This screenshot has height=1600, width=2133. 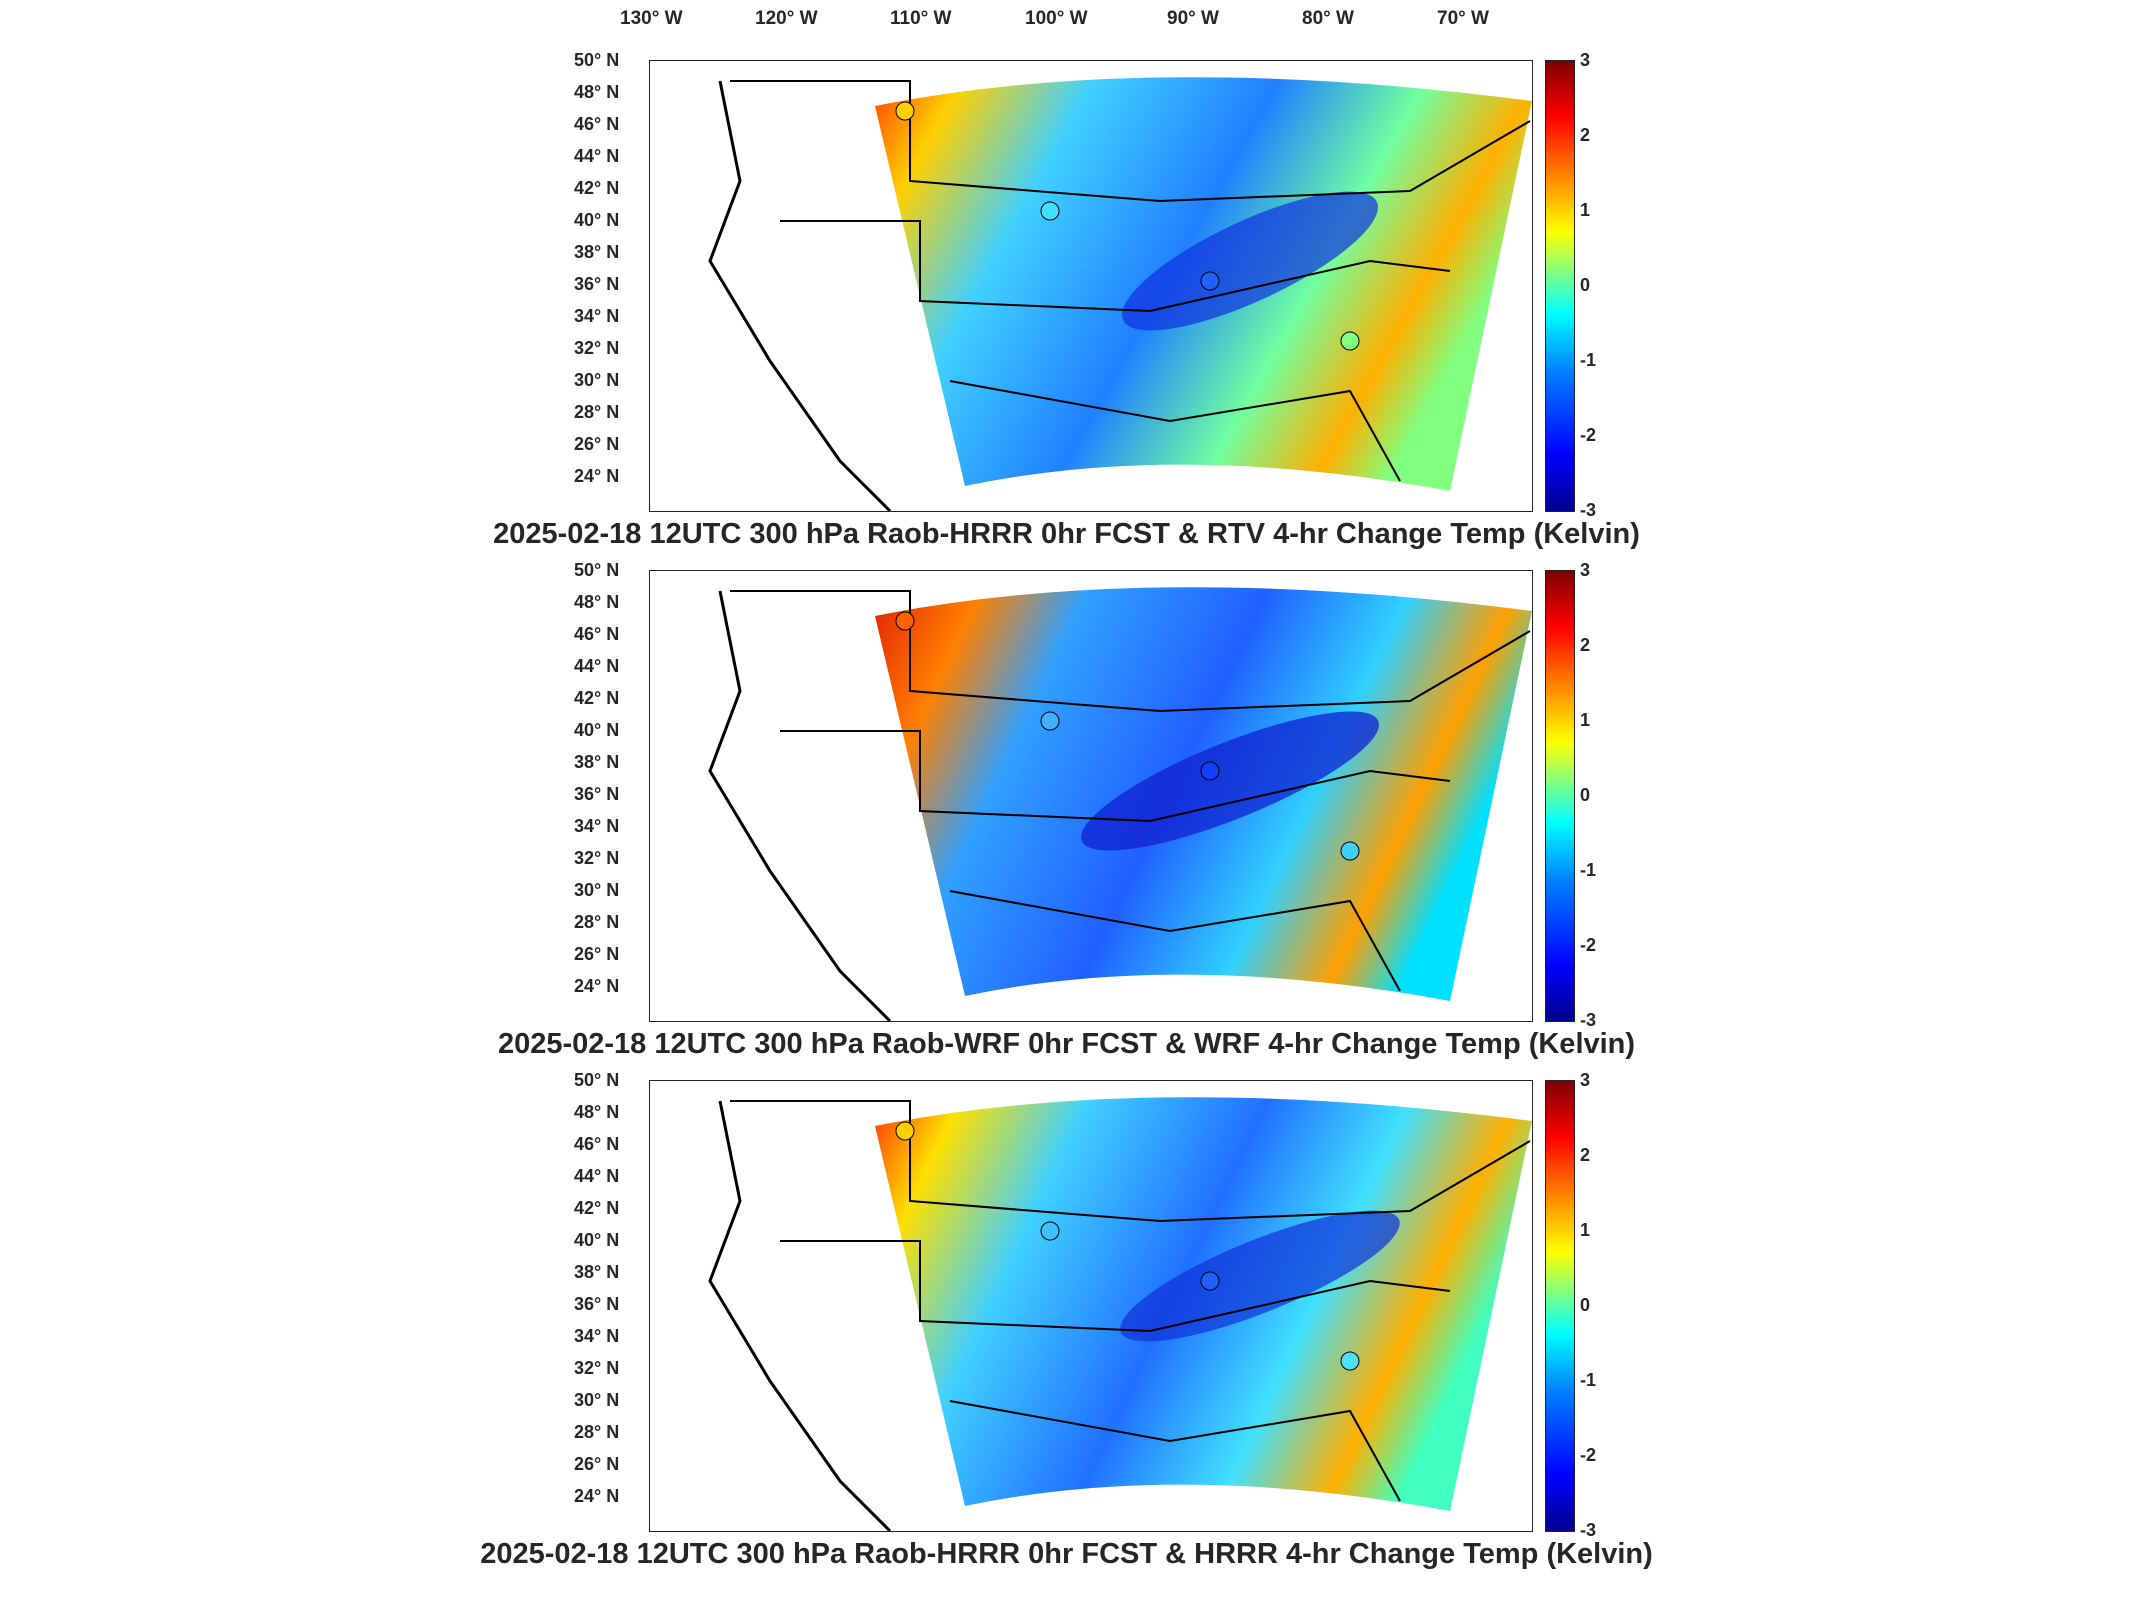 What do you see at coordinates (1056, 18) in the screenshot?
I see `lon-label: 100° W` at bounding box center [1056, 18].